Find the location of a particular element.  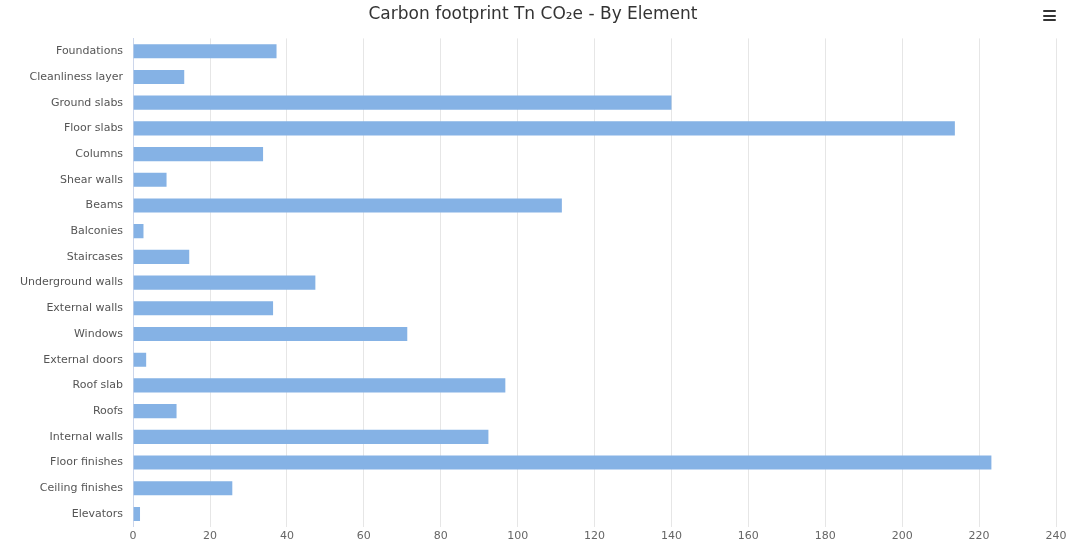

y-tick-label: Ceiling finishes is located at coordinates (81, 488).